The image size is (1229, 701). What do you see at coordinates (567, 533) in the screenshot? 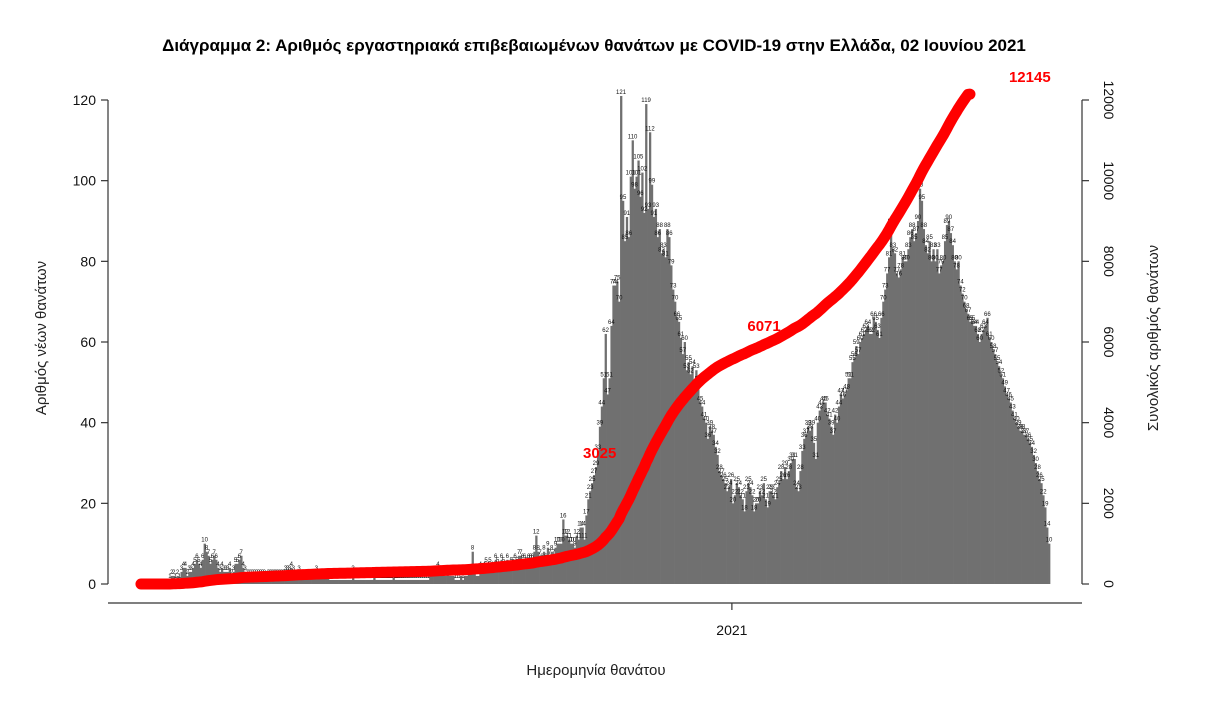
I see `bar-value-label: 12` at bounding box center [567, 533].